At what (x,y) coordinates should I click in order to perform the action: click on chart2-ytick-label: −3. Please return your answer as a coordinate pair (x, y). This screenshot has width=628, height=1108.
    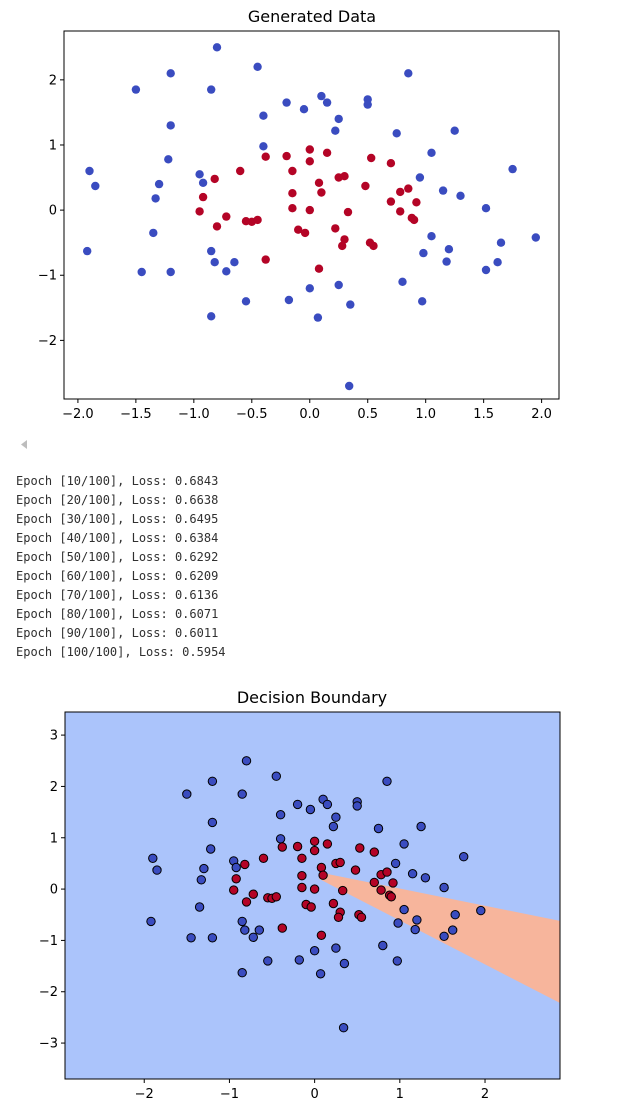
    Looking at the image, I should click on (48, 1044).